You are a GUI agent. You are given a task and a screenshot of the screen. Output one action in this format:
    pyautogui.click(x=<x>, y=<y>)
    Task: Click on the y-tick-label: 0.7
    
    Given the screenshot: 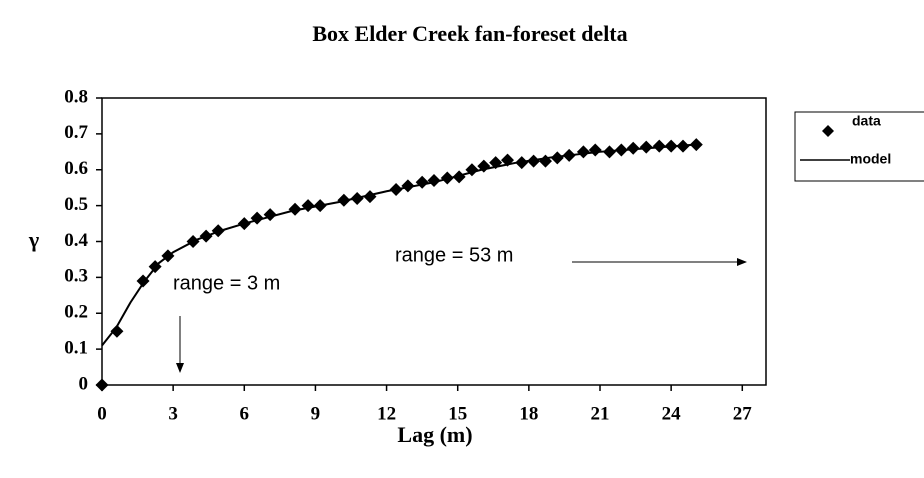 What is the action you would take?
    pyautogui.click(x=76, y=132)
    